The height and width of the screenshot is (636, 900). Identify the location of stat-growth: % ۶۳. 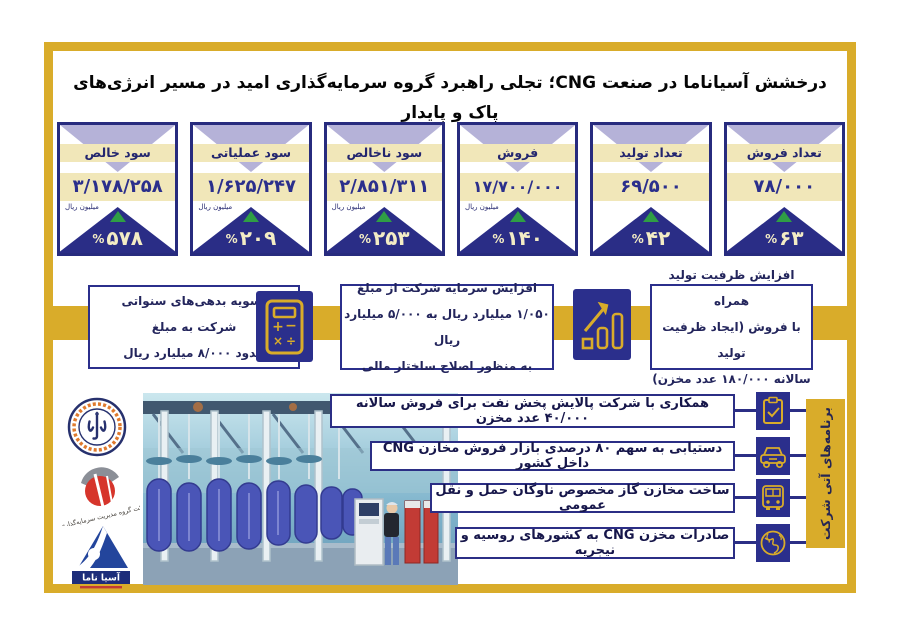
(784, 238).